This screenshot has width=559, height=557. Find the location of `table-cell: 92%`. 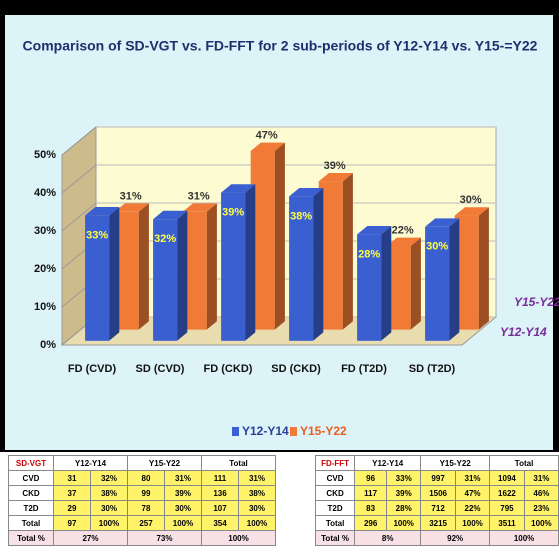

table-cell: 92% is located at coordinates (455, 538).